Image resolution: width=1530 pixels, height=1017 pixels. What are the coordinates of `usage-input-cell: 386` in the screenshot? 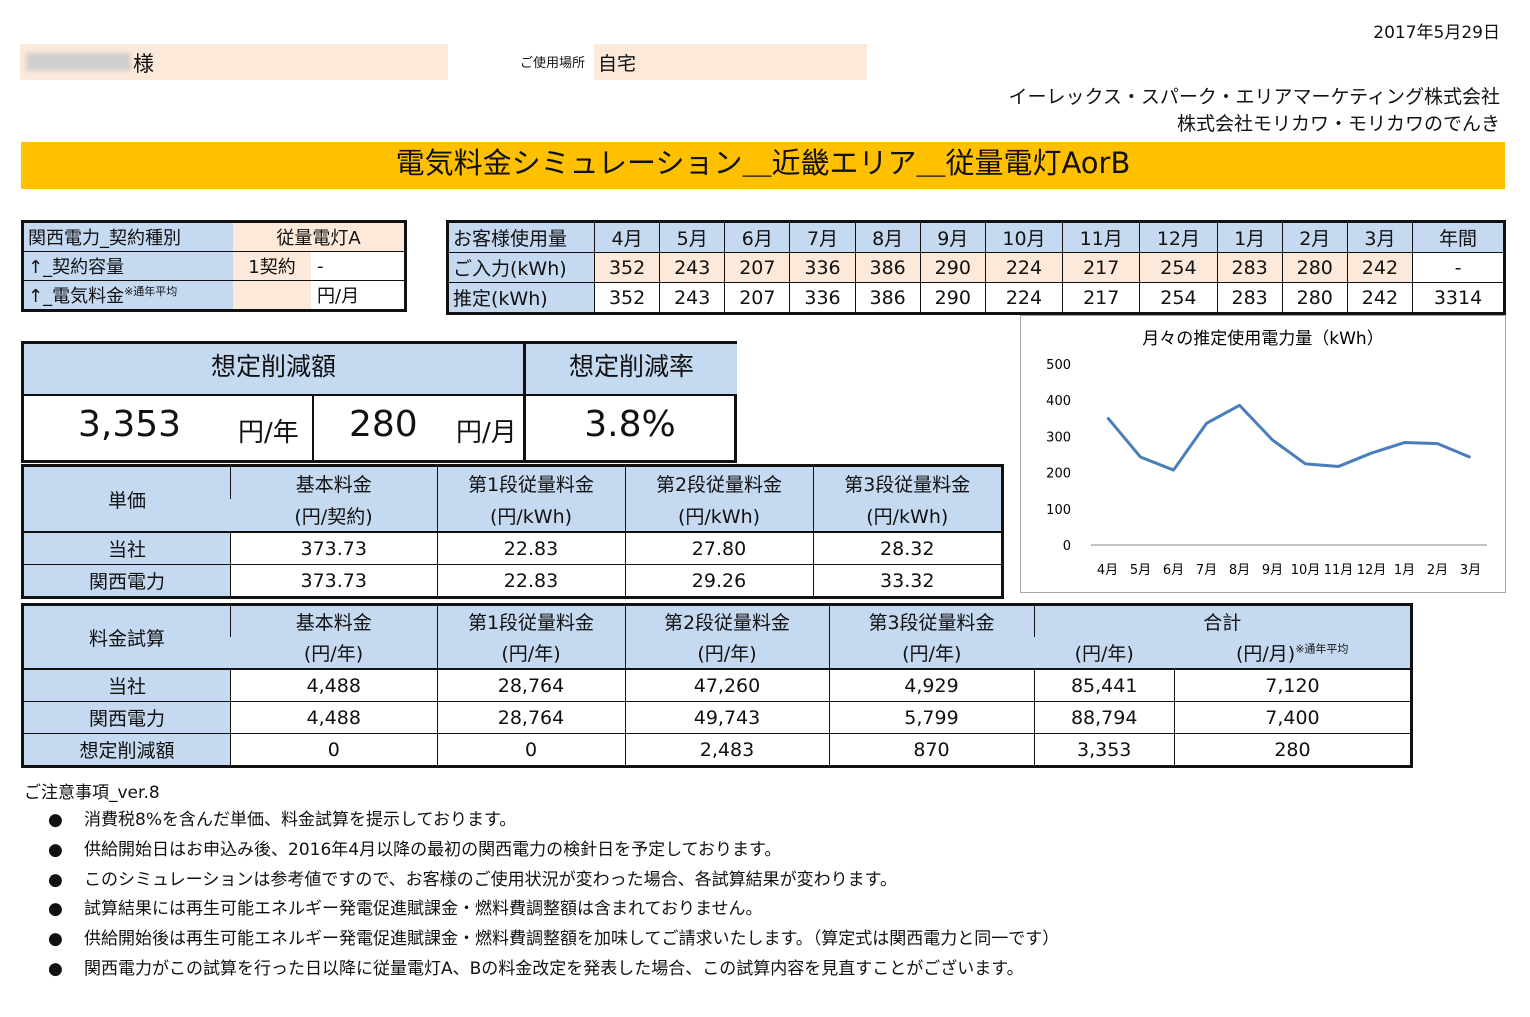 It's located at (887, 267).